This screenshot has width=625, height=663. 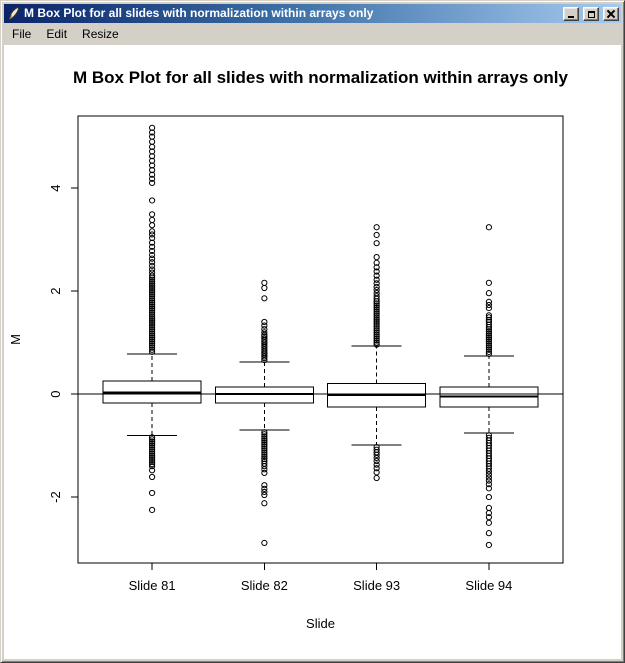 What do you see at coordinates (55, 290) in the screenshot?
I see `y-tick-label-2: 2` at bounding box center [55, 290].